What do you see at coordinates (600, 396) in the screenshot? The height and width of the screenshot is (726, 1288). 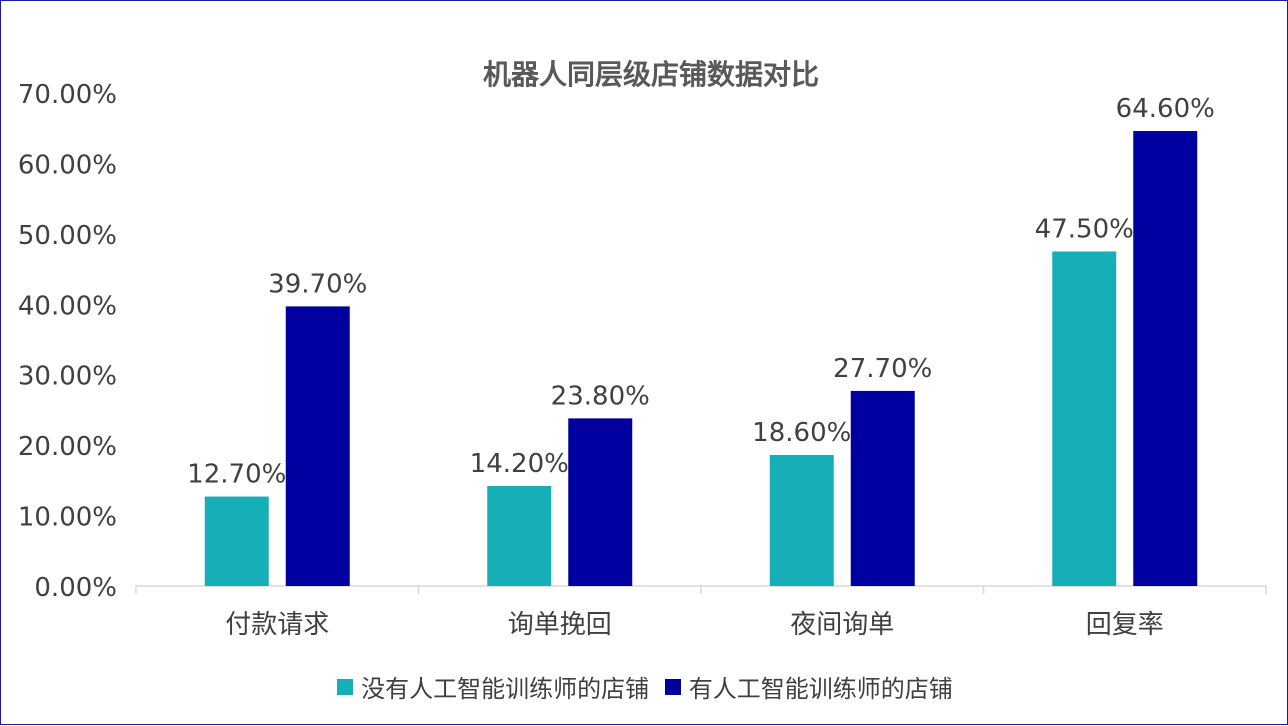 I see `data-label: 23.80%` at bounding box center [600, 396].